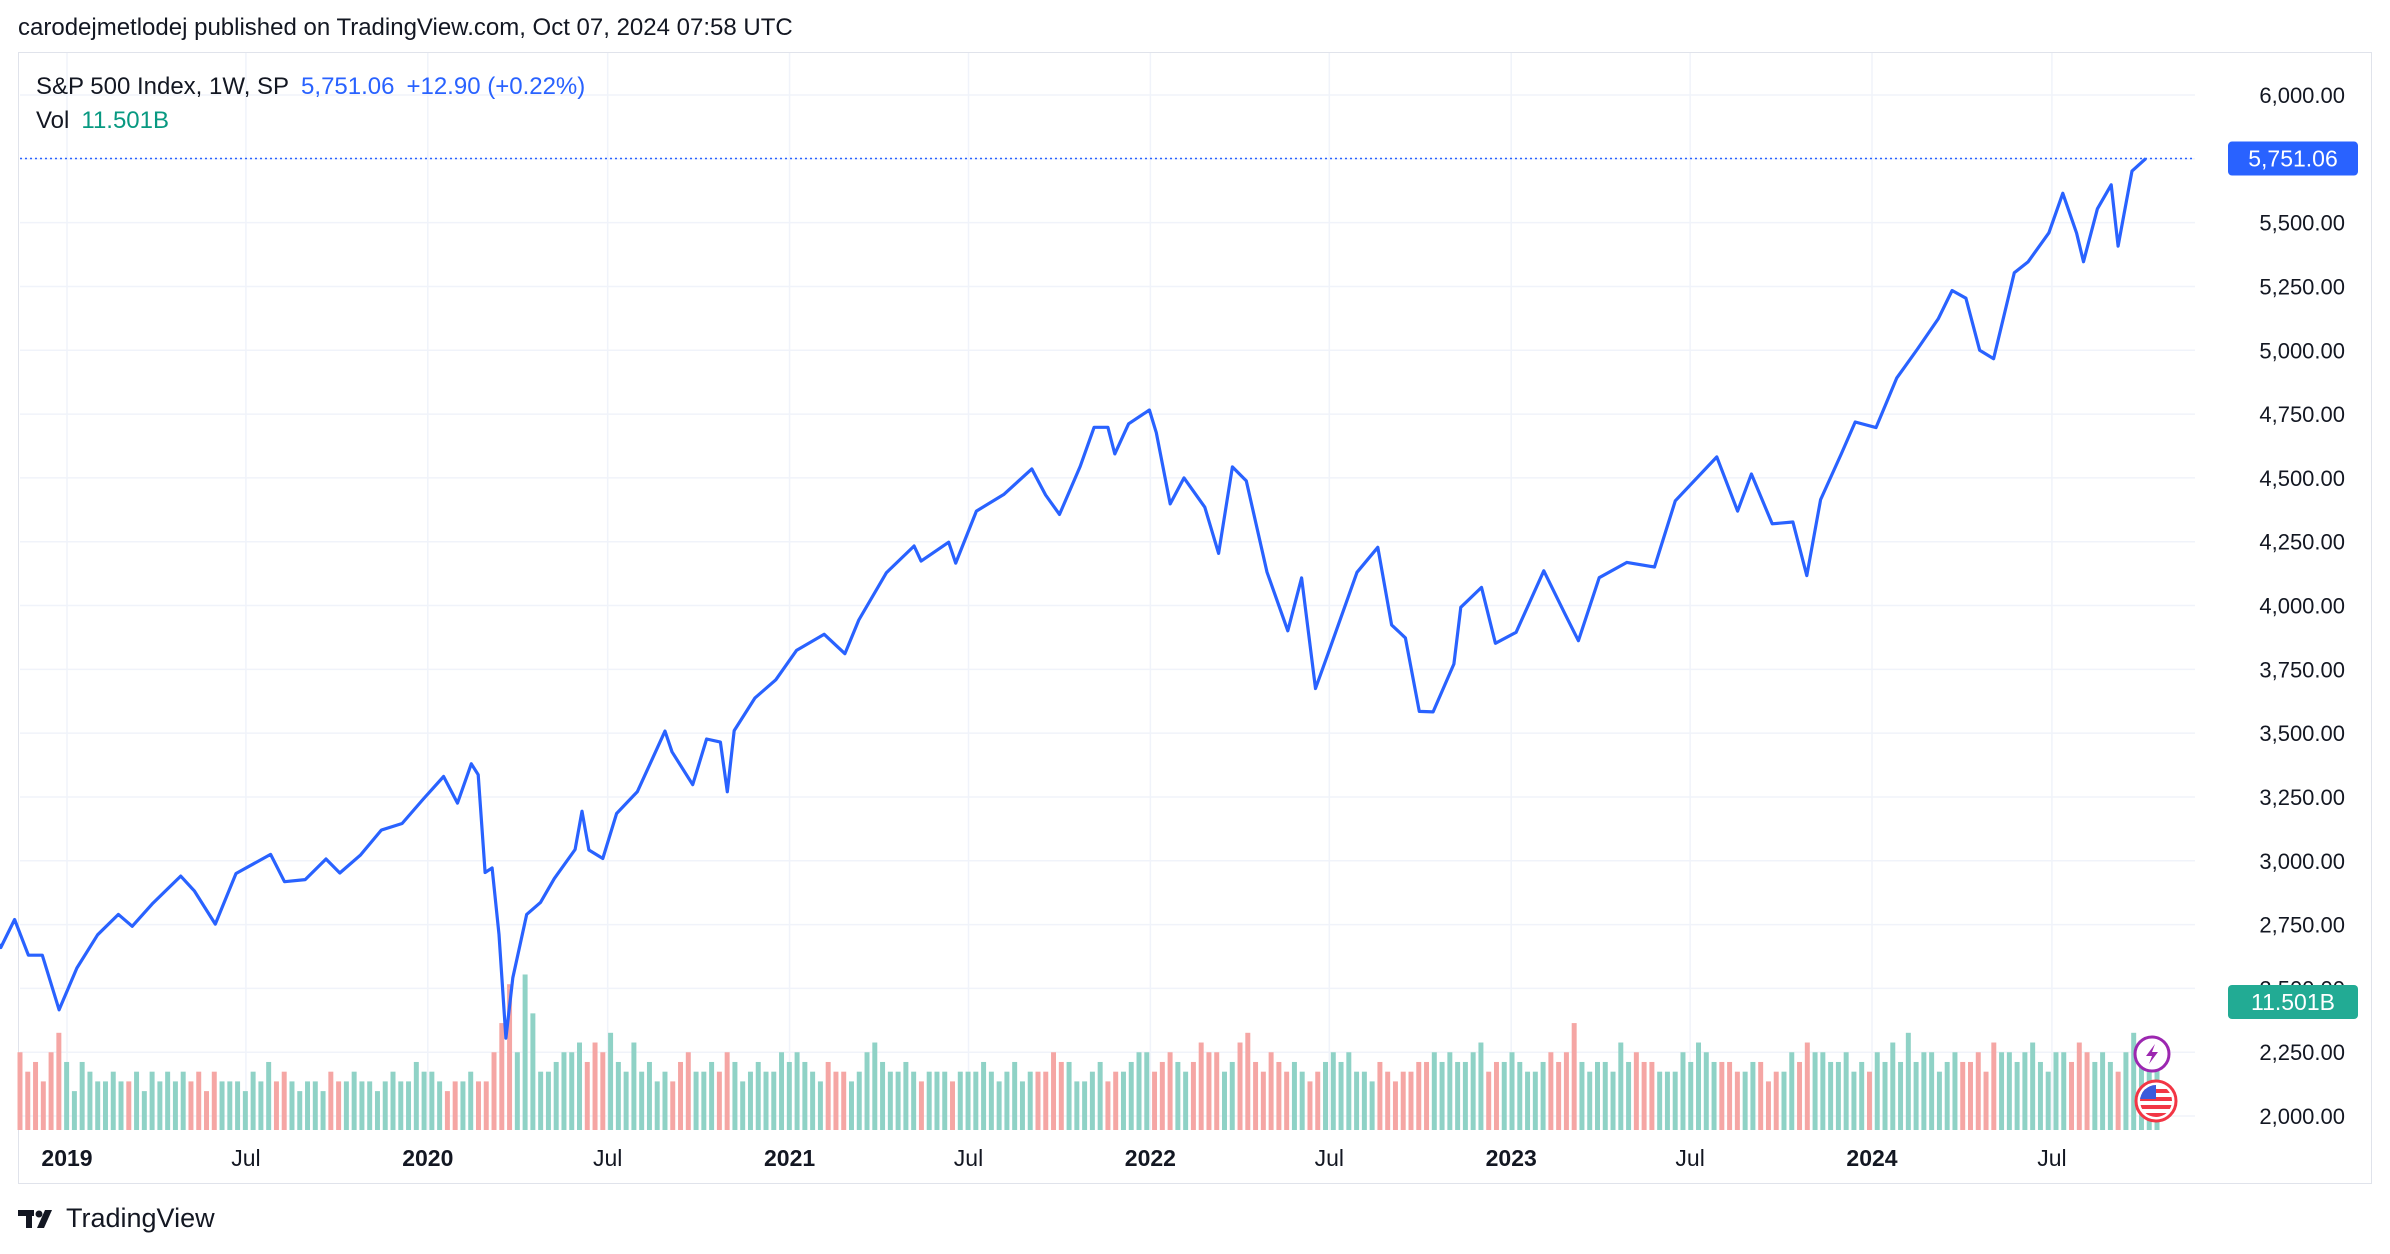 This screenshot has width=2390, height=1254. Describe the element at coordinates (2302, 733) in the screenshot. I see `y-tick-label: 3,500.00` at that location.